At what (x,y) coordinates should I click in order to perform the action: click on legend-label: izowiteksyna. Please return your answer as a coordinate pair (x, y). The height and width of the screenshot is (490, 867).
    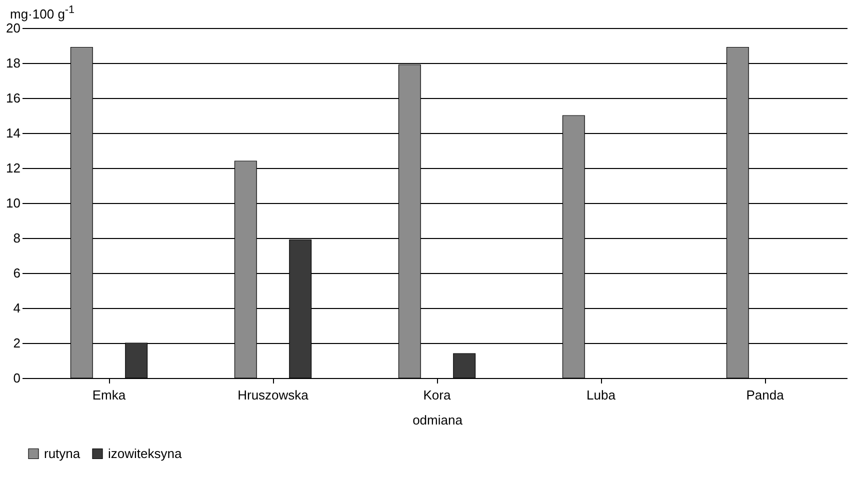
    Looking at the image, I should click on (145, 453).